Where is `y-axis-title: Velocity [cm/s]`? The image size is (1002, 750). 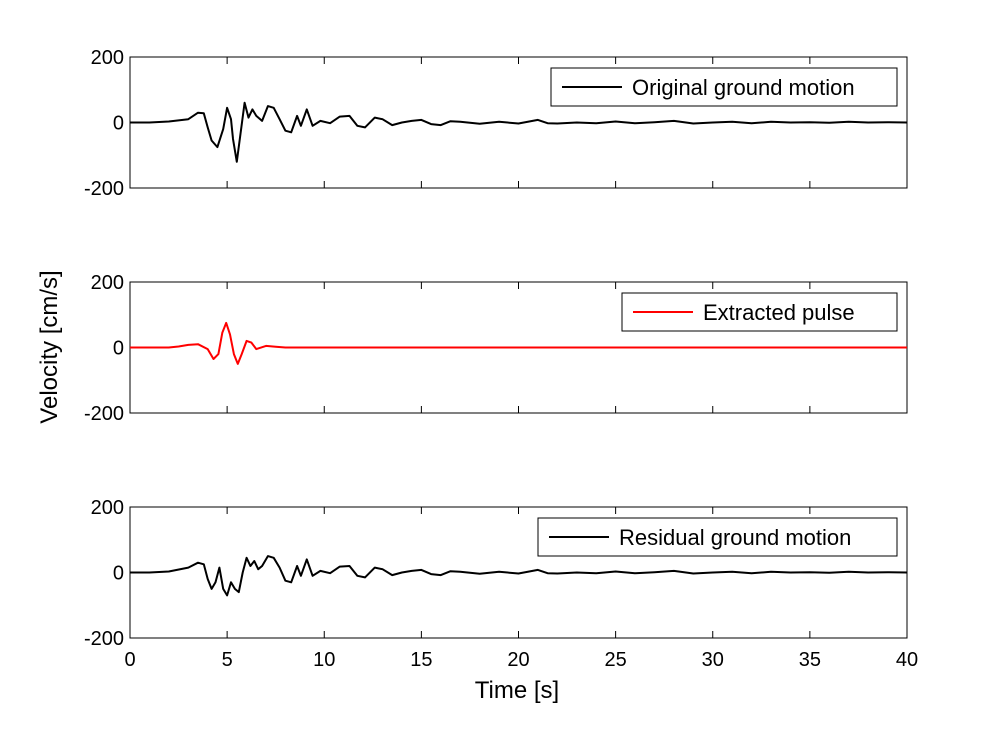 y-axis-title: Velocity [cm/s] is located at coordinates (49, 346).